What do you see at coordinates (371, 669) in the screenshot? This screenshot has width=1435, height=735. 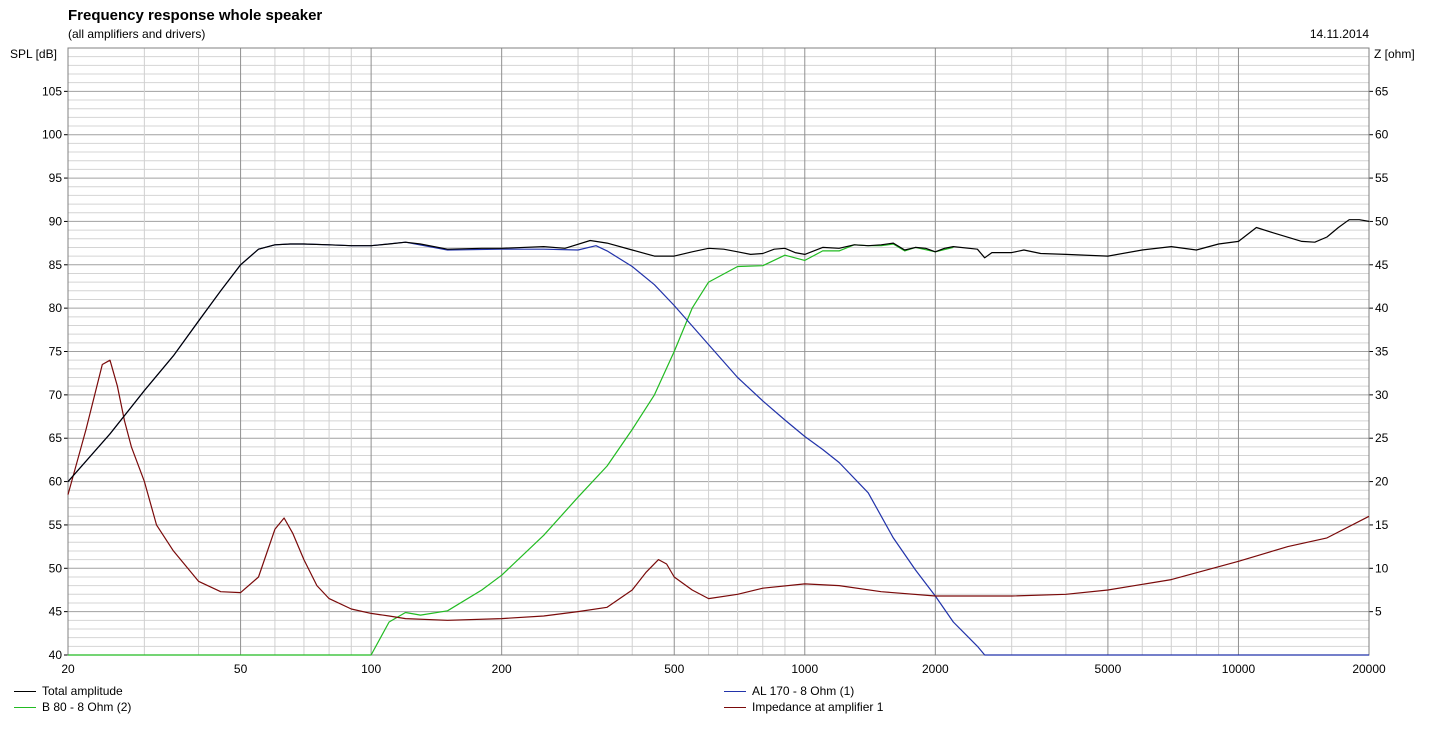 I see `x-tick-label: 100` at bounding box center [371, 669].